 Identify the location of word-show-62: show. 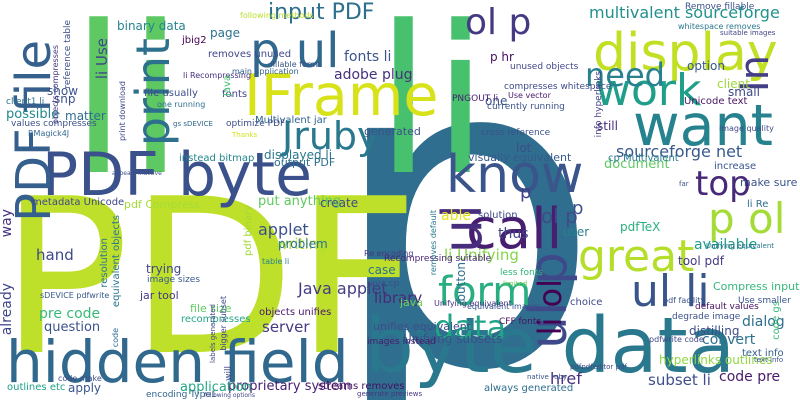
(63, 91).